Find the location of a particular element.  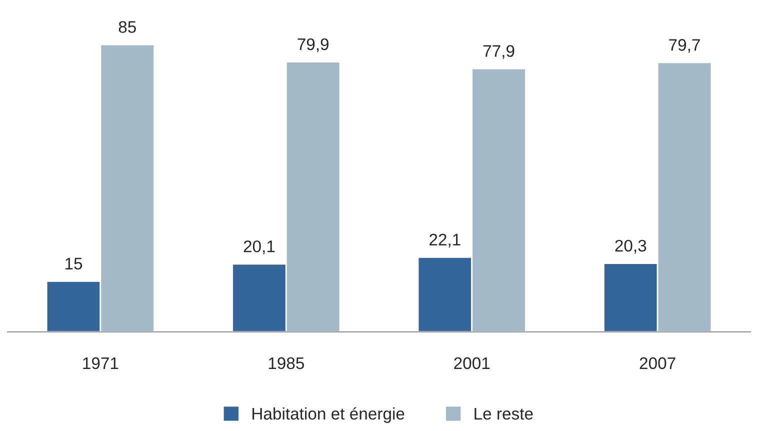

x-tick-label: 1985 is located at coordinates (286, 363).